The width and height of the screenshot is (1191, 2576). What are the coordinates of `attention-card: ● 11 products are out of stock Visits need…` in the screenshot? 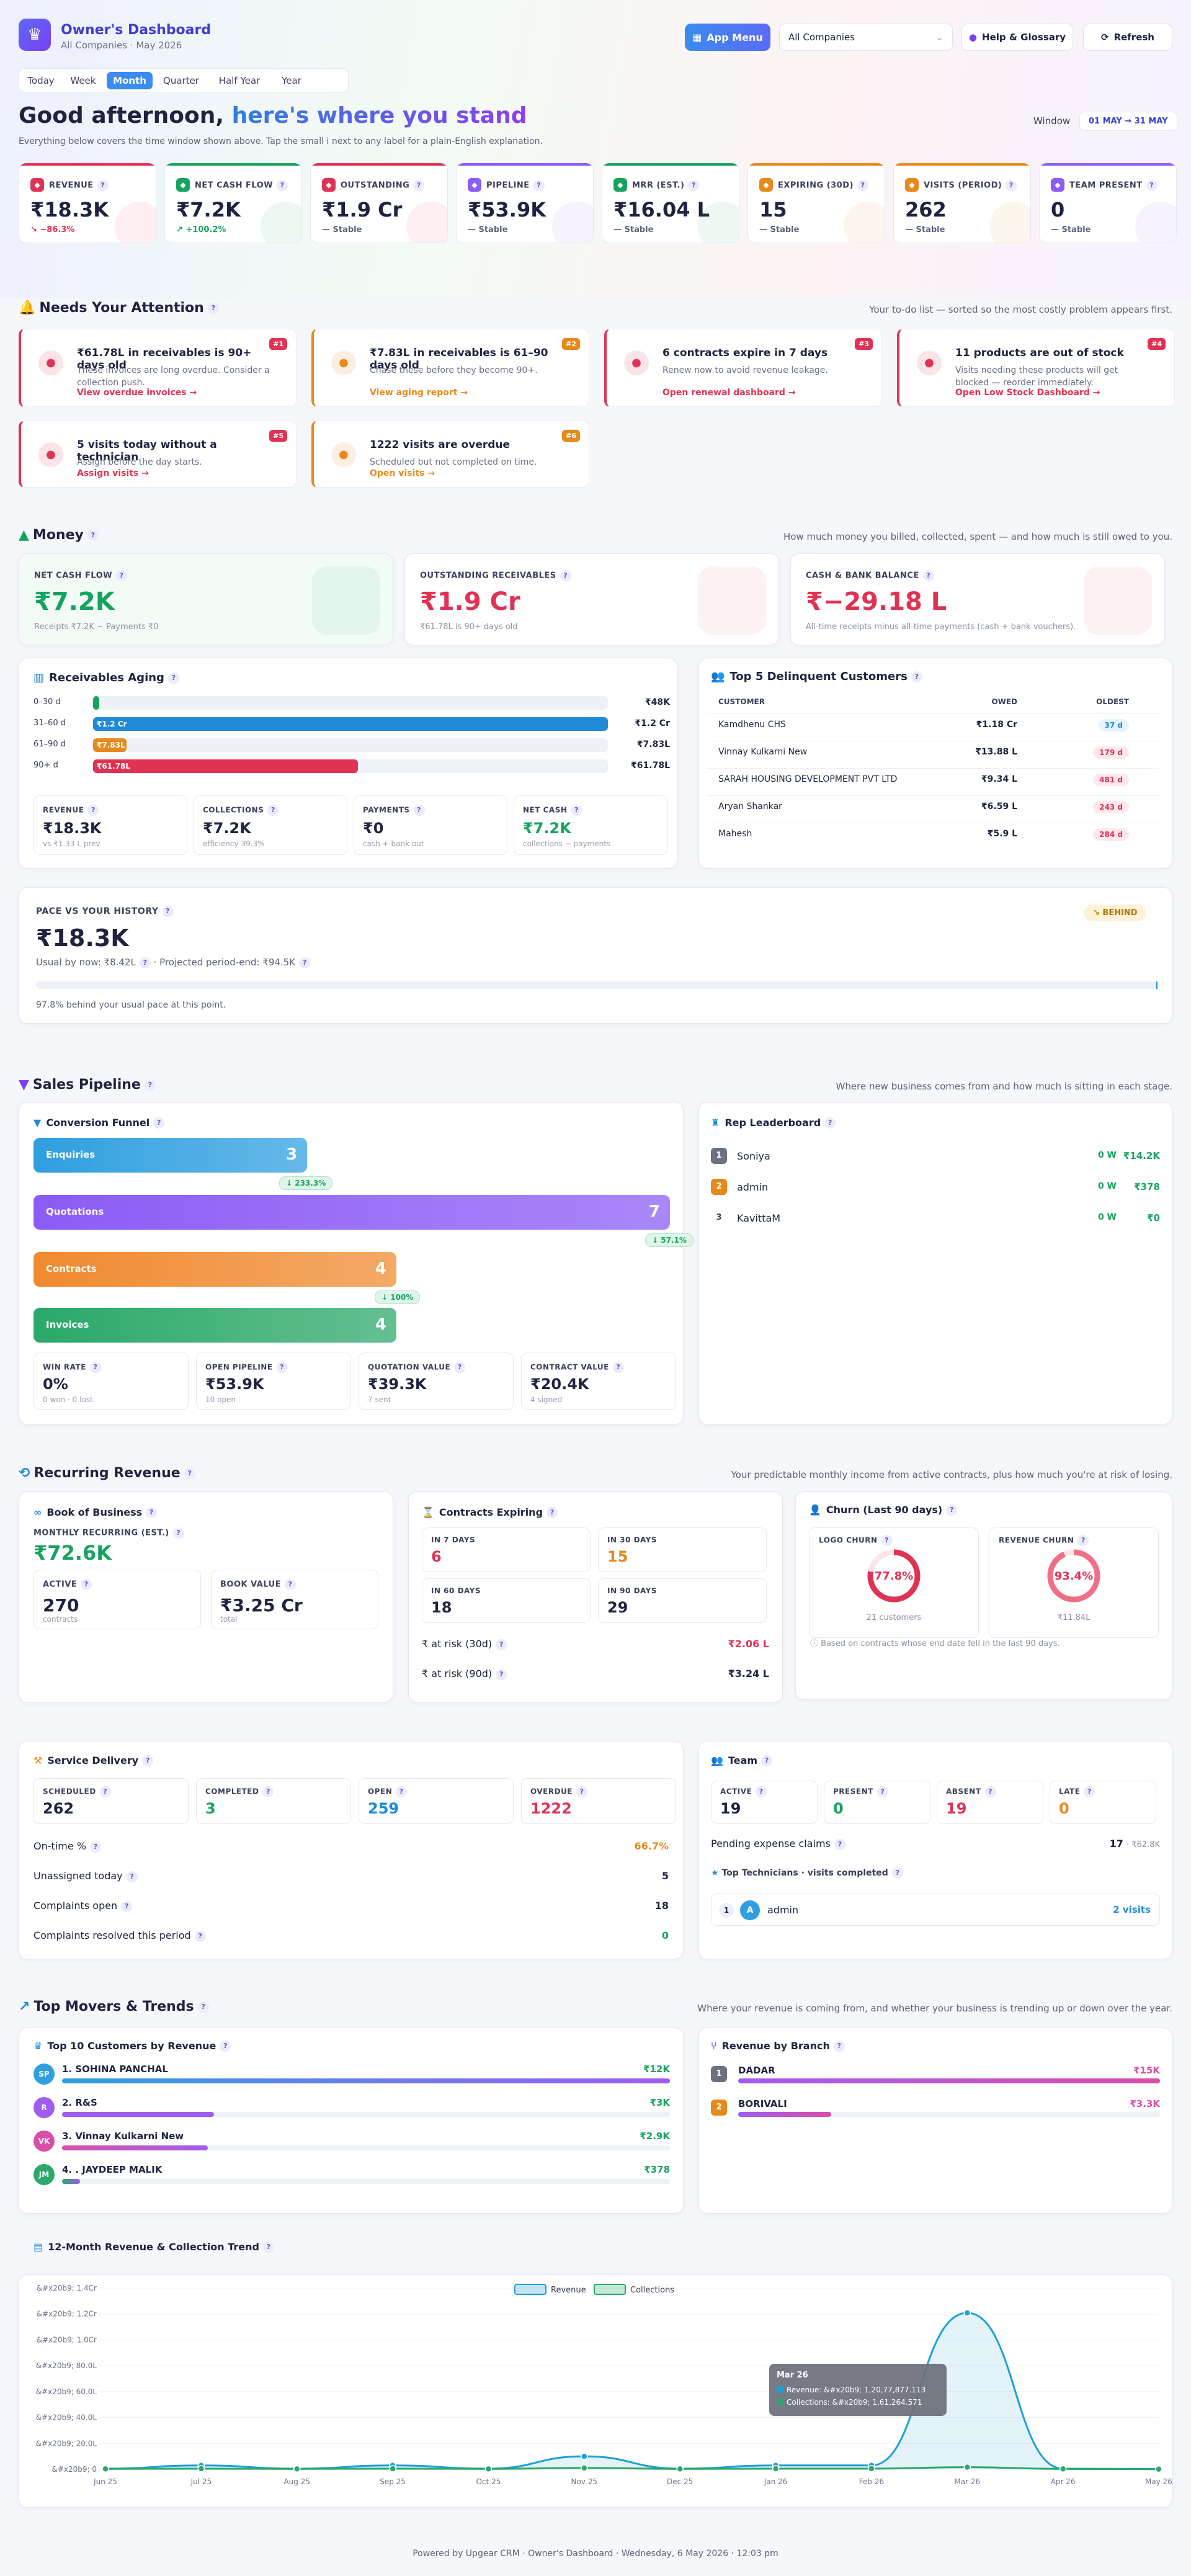 It's located at (1036, 368).